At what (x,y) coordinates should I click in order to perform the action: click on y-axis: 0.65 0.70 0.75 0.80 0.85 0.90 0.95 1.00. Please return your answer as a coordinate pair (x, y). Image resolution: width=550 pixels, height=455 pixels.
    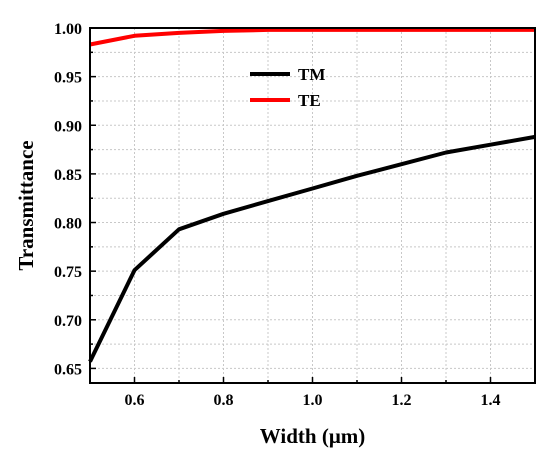
    Looking at the image, I should click on (75, 199).